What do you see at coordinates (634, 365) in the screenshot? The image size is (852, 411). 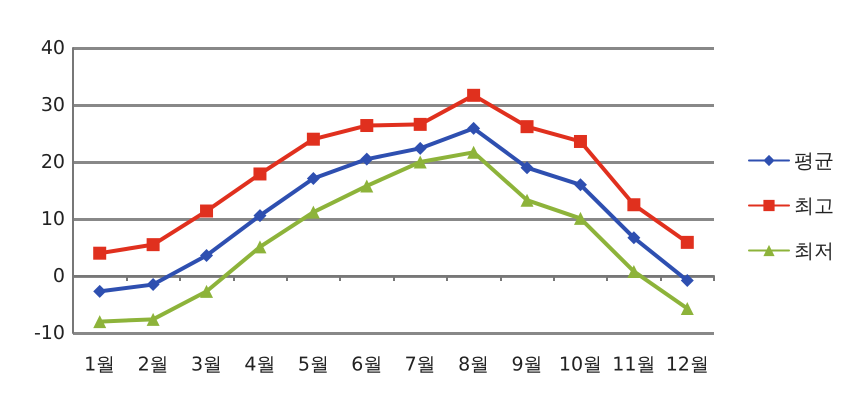 I see `x-tick-label: 11월` at bounding box center [634, 365].